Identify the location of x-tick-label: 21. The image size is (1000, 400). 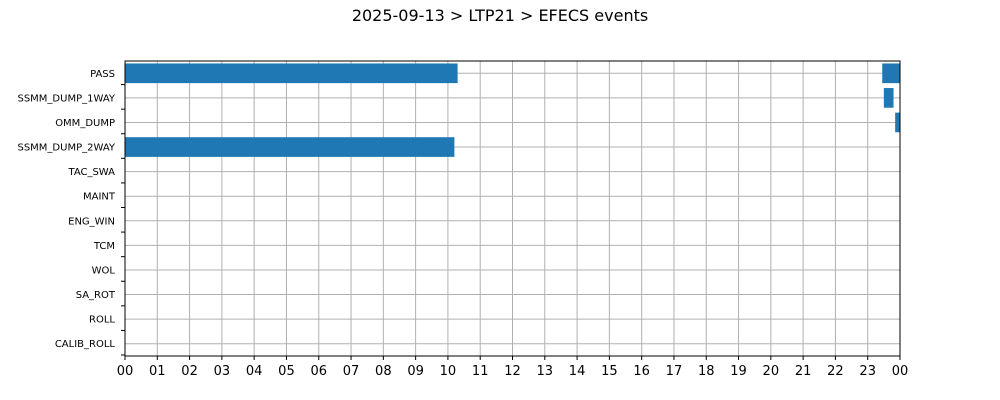
(803, 371).